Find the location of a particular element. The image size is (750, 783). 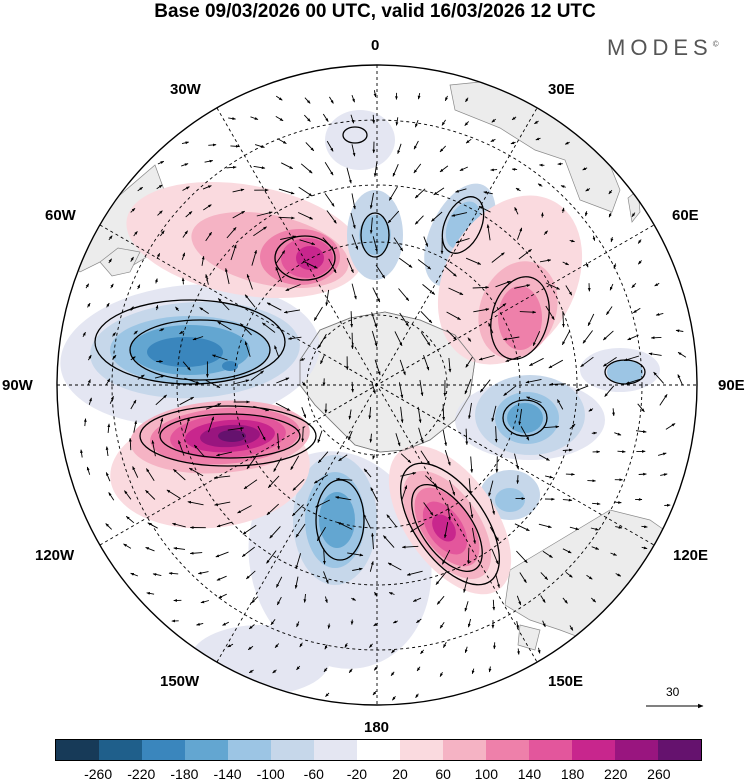

colorbar-tick-label: 180 is located at coordinates (572, 774).